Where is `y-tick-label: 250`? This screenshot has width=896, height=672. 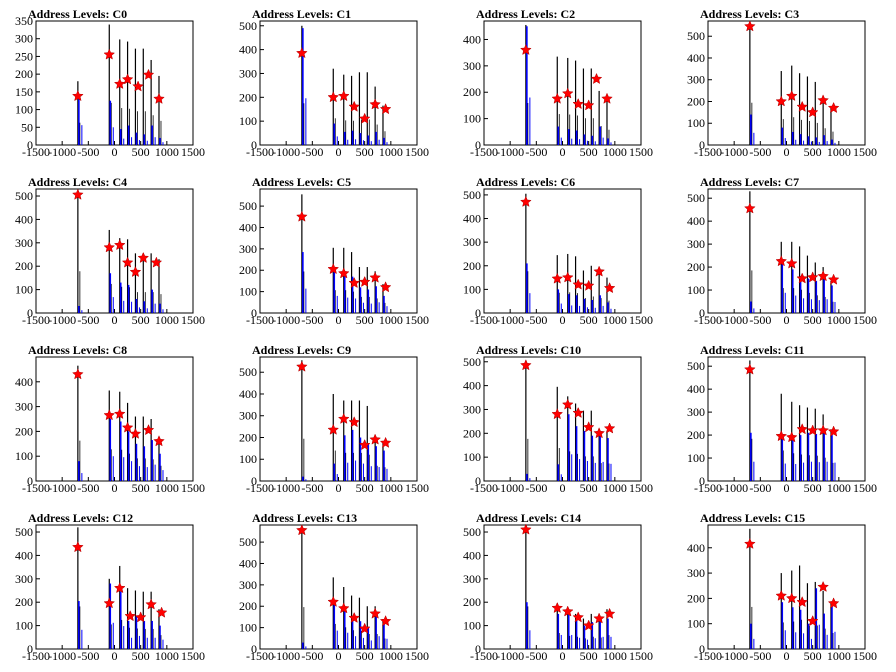 y-tick-label: 250 is located at coordinates (24, 56).